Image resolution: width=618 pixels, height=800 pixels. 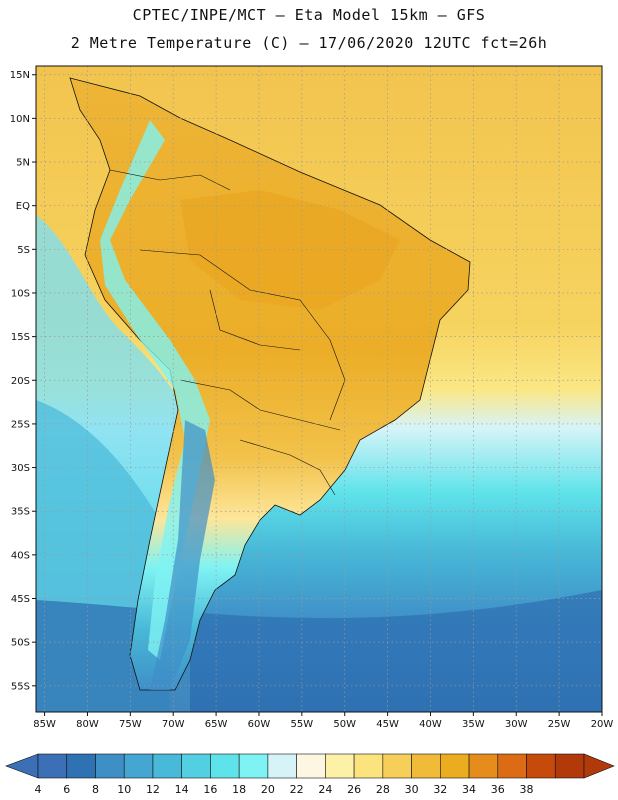 What do you see at coordinates (210, 789) in the screenshot?
I see `colorbar-label: 16` at bounding box center [210, 789].